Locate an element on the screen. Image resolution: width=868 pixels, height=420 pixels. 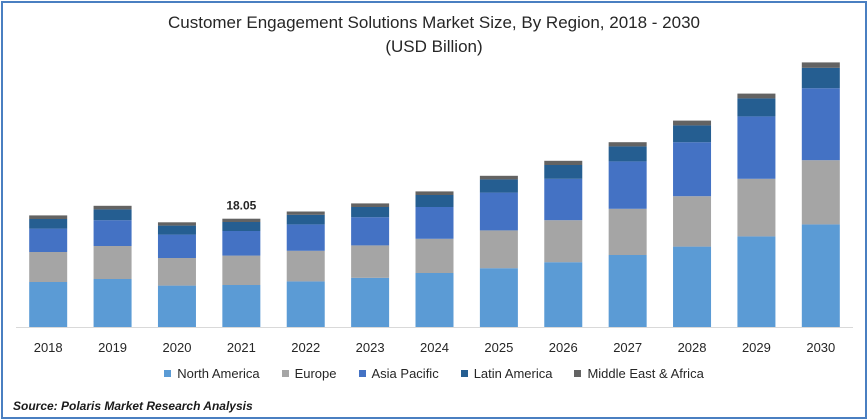
x-tick-label-2030: 2030 is located at coordinates (820, 347).